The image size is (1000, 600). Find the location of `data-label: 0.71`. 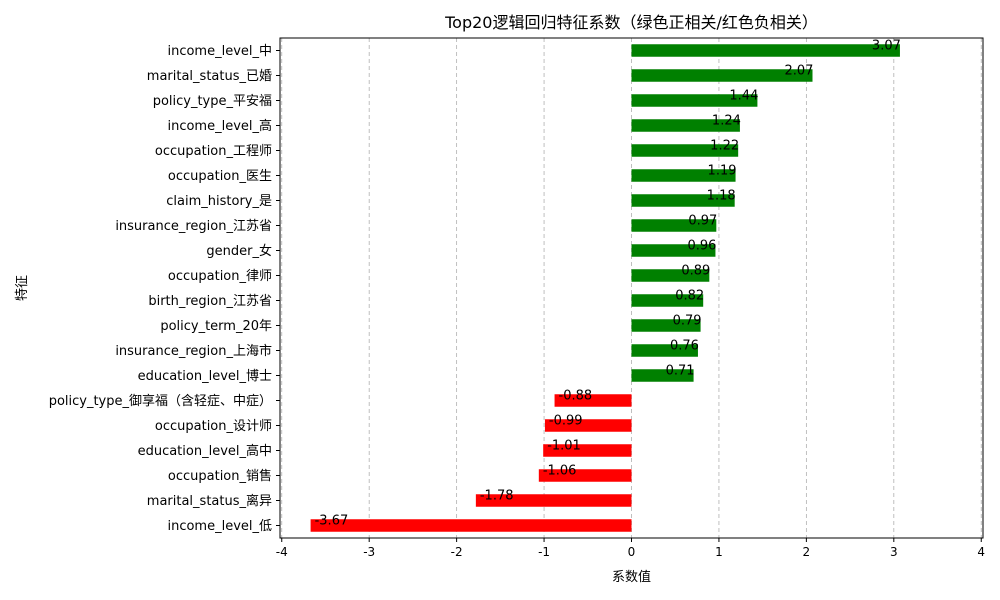

data-label: 0.71 is located at coordinates (680, 371).